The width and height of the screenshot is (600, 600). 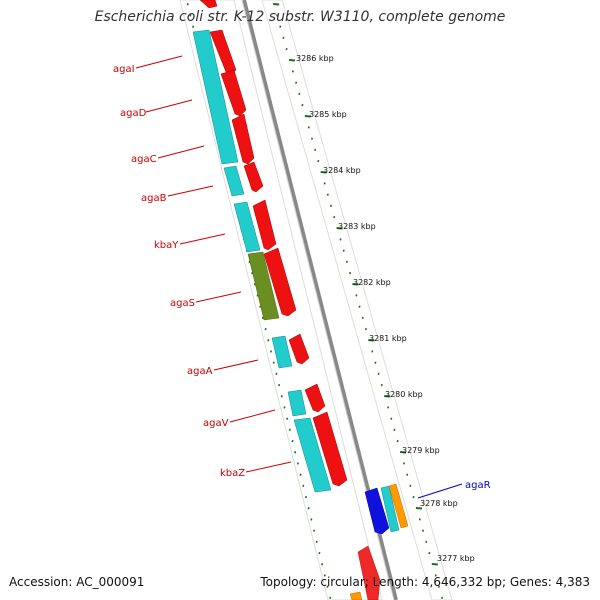 I want to click on gene-agaB, so click(x=234, y=181).